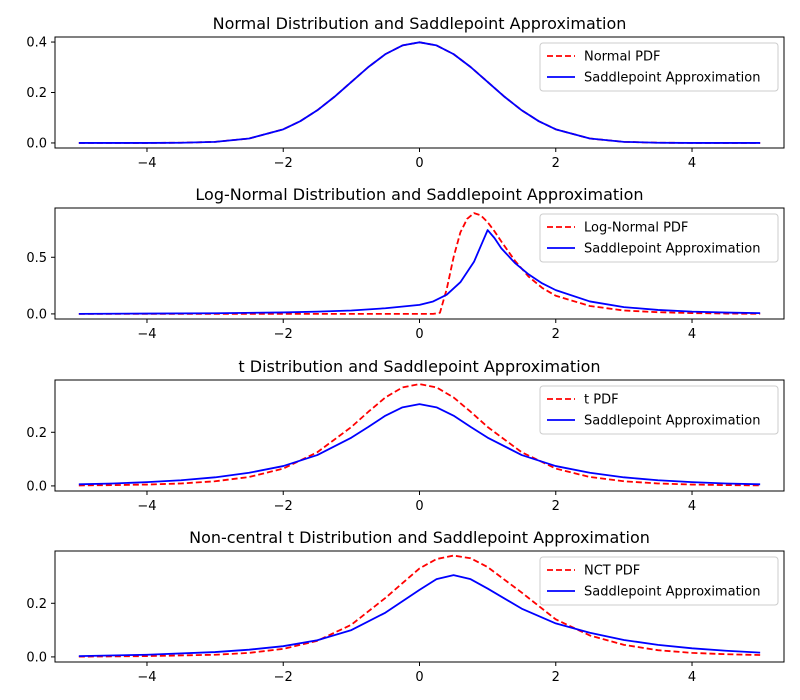 Image resolution: width=800 pixels, height=700 pixels. What do you see at coordinates (636, 228) in the screenshot?
I see `legend-label: Log-Normal PDF` at bounding box center [636, 228].